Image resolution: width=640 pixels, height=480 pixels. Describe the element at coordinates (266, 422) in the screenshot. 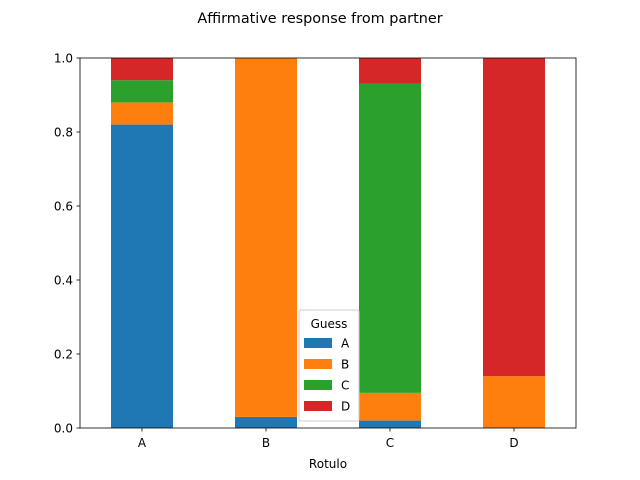

I see `bar-B-series-A` at that location.